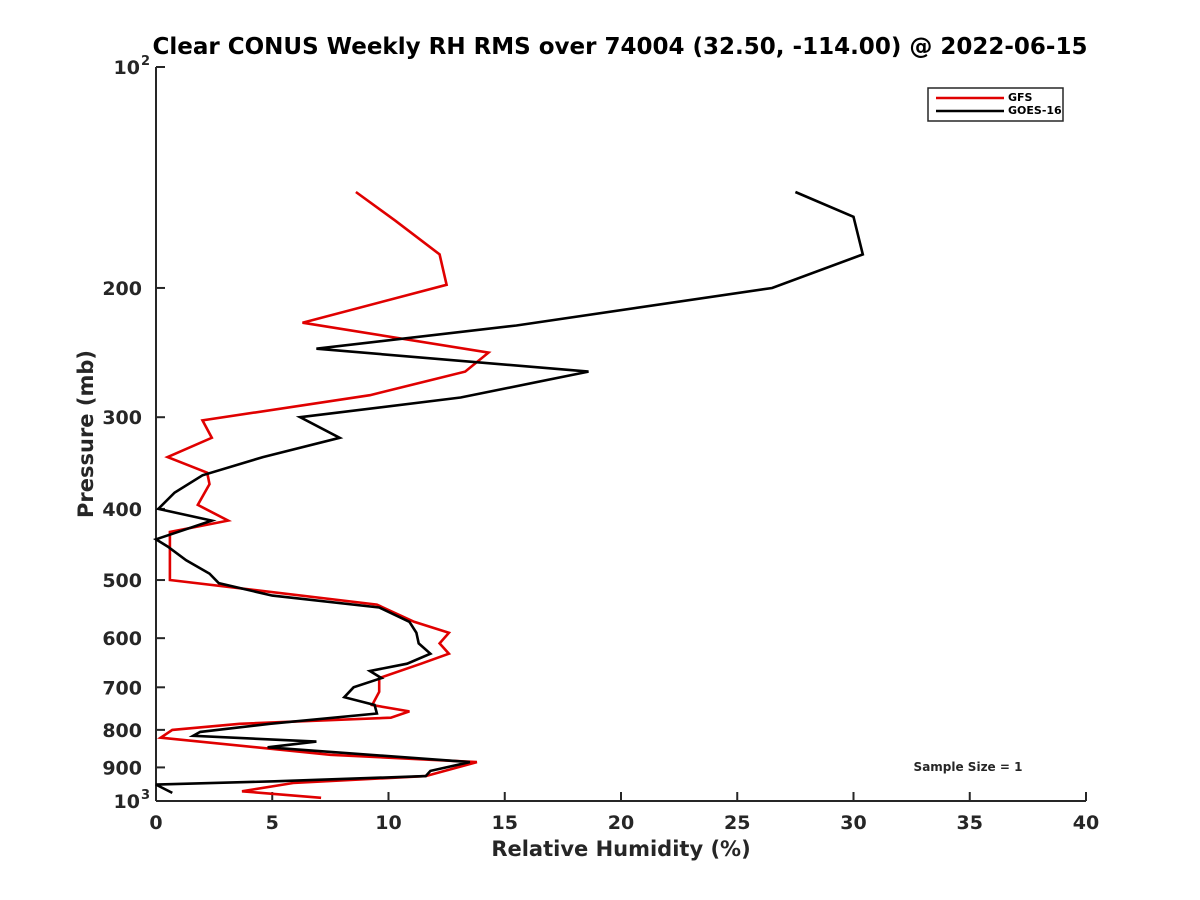 Image resolution: width=1200 pixels, height=900 pixels. What do you see at coordinates (621, 823) in the screenshot?
I see `x-tick-label: 20` at bounding box center [621, 823].